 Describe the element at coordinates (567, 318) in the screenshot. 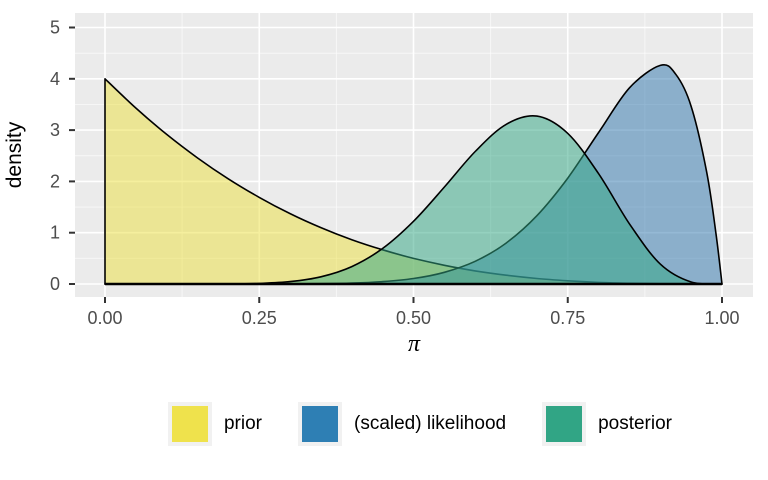

I see `x-tick-label: 0.75` at that location.